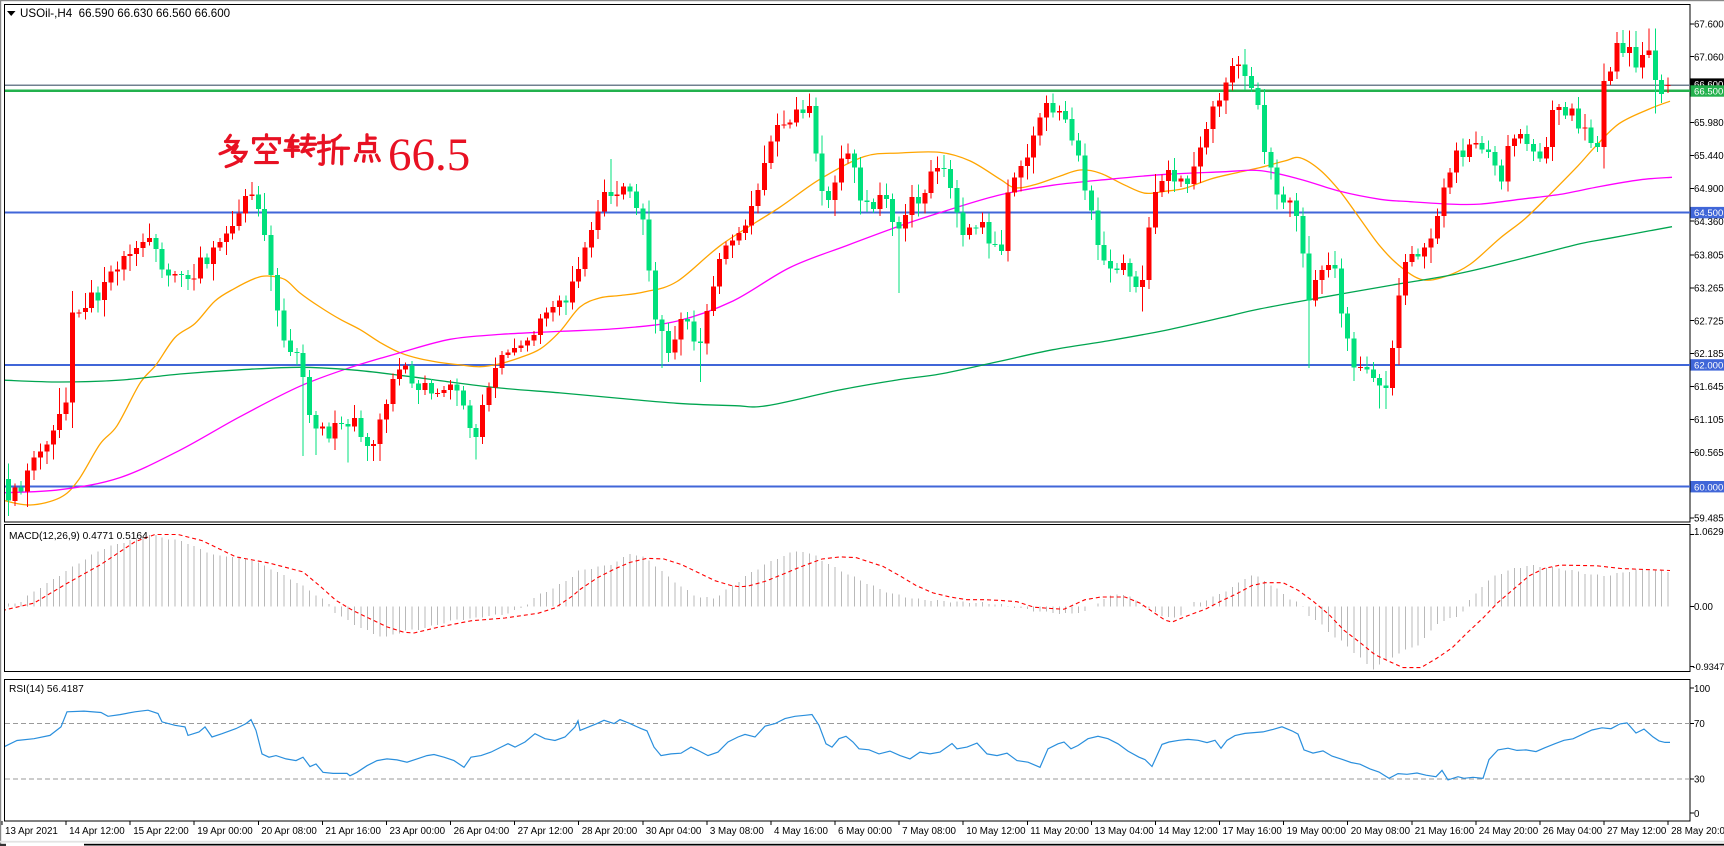  Describe the element at coordinates (1124, 831) in the screenshot. I see `svg-text: 13 May 04:00` at that location.